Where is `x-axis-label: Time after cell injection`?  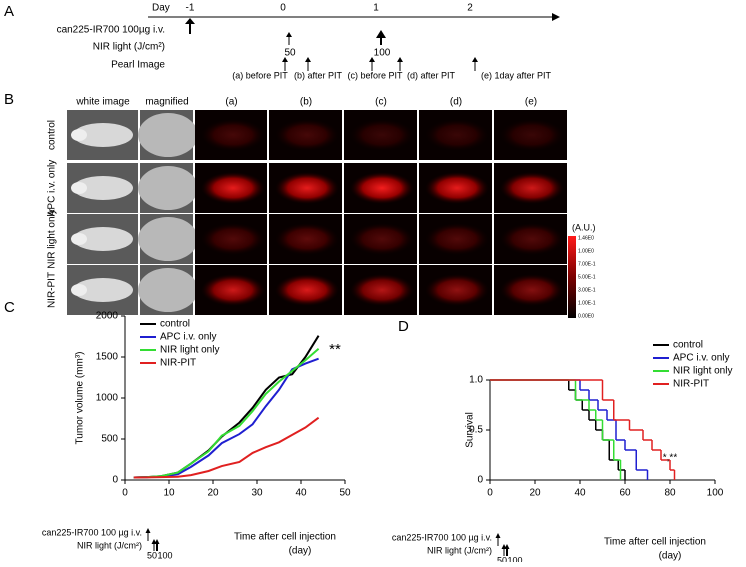 x-axis-label: Time after cell injection is located at coordinates (655, 542).